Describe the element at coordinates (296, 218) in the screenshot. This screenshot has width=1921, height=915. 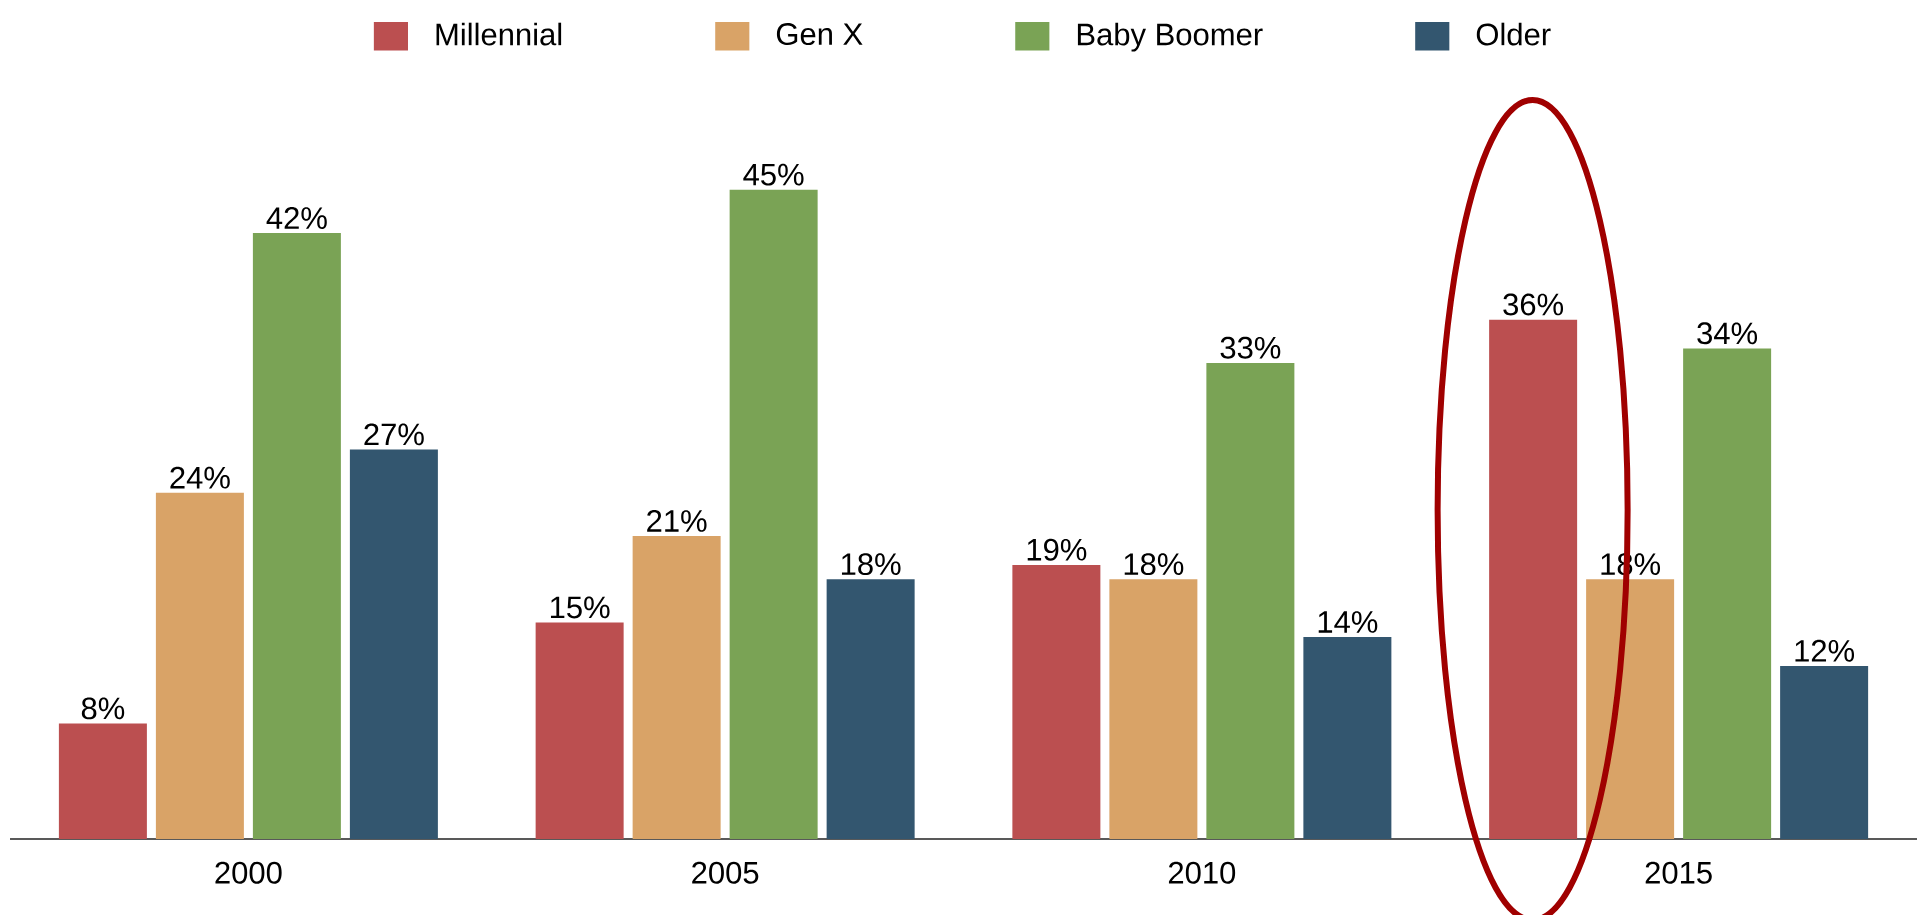
I see `data-label: 42%` at that location.